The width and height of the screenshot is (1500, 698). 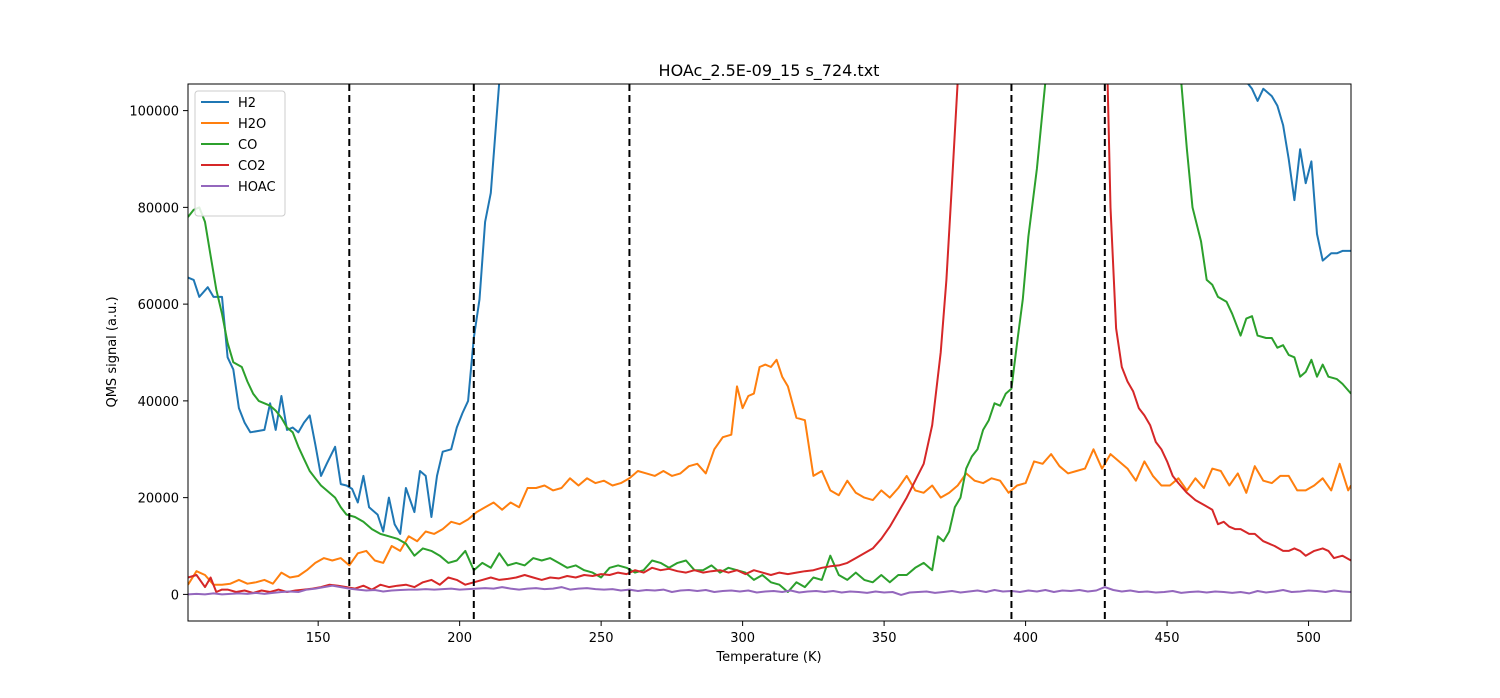 What do you see at coordinates (601, 638) in the screenshot?
I see `x-tick-label: 250` at bounding box center [601, 638].